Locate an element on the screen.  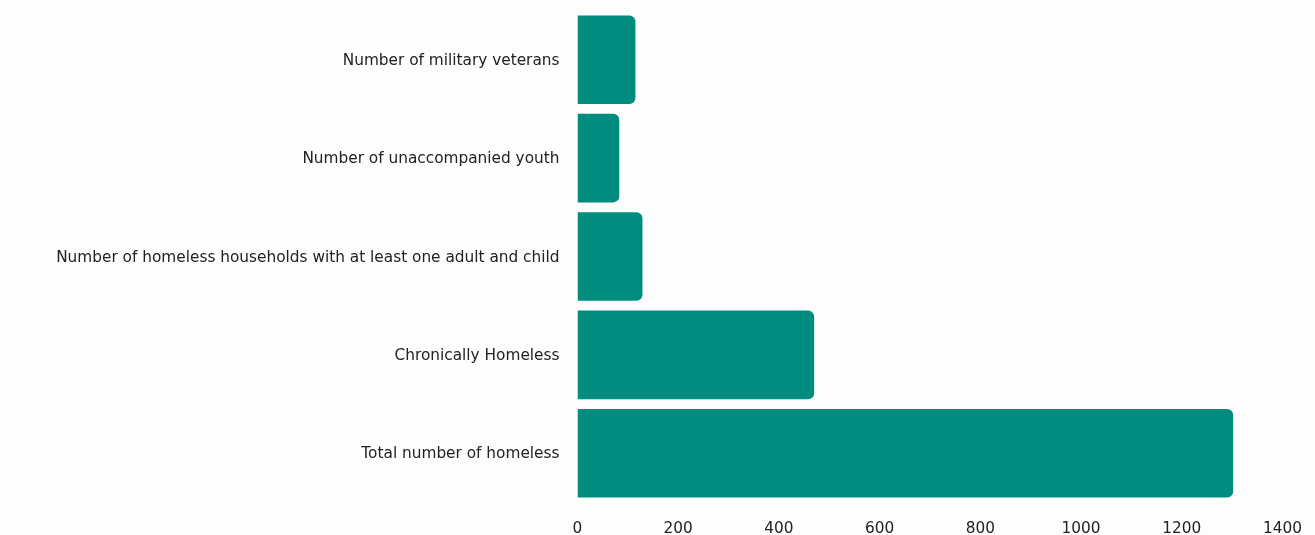
y-tick-label: Chronically Homeless is located at coordinates (477, 354).